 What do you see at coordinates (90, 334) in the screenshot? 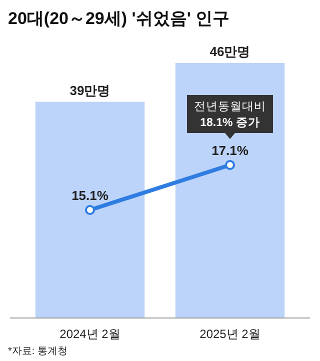
I see `x-tick-label: 2024년 2월` at bounding box center [90, 334].